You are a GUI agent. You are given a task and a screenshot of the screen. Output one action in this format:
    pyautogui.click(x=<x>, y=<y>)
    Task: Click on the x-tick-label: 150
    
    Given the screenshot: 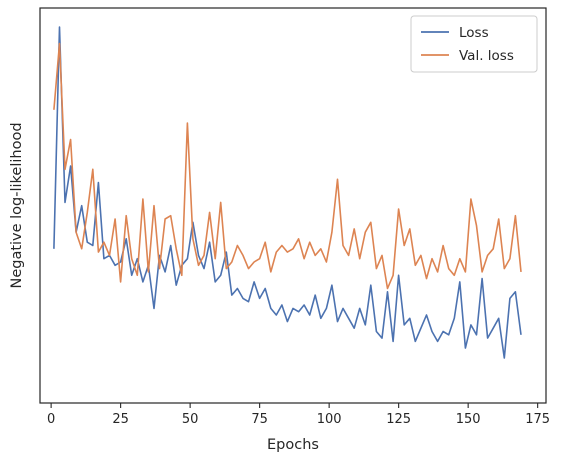 What is the action you would take?
    pyautogui.click(x=468, y=419)
    